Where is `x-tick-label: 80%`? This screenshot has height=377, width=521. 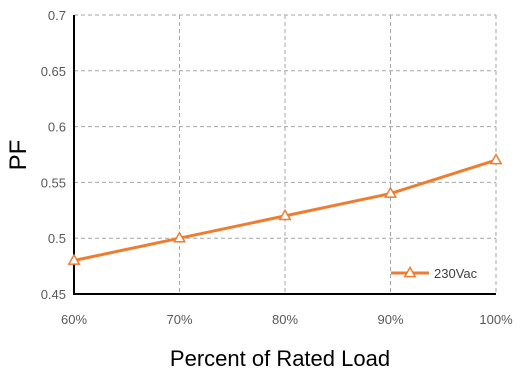
x-tick-label: 80% is located at coordinates (285, 319).